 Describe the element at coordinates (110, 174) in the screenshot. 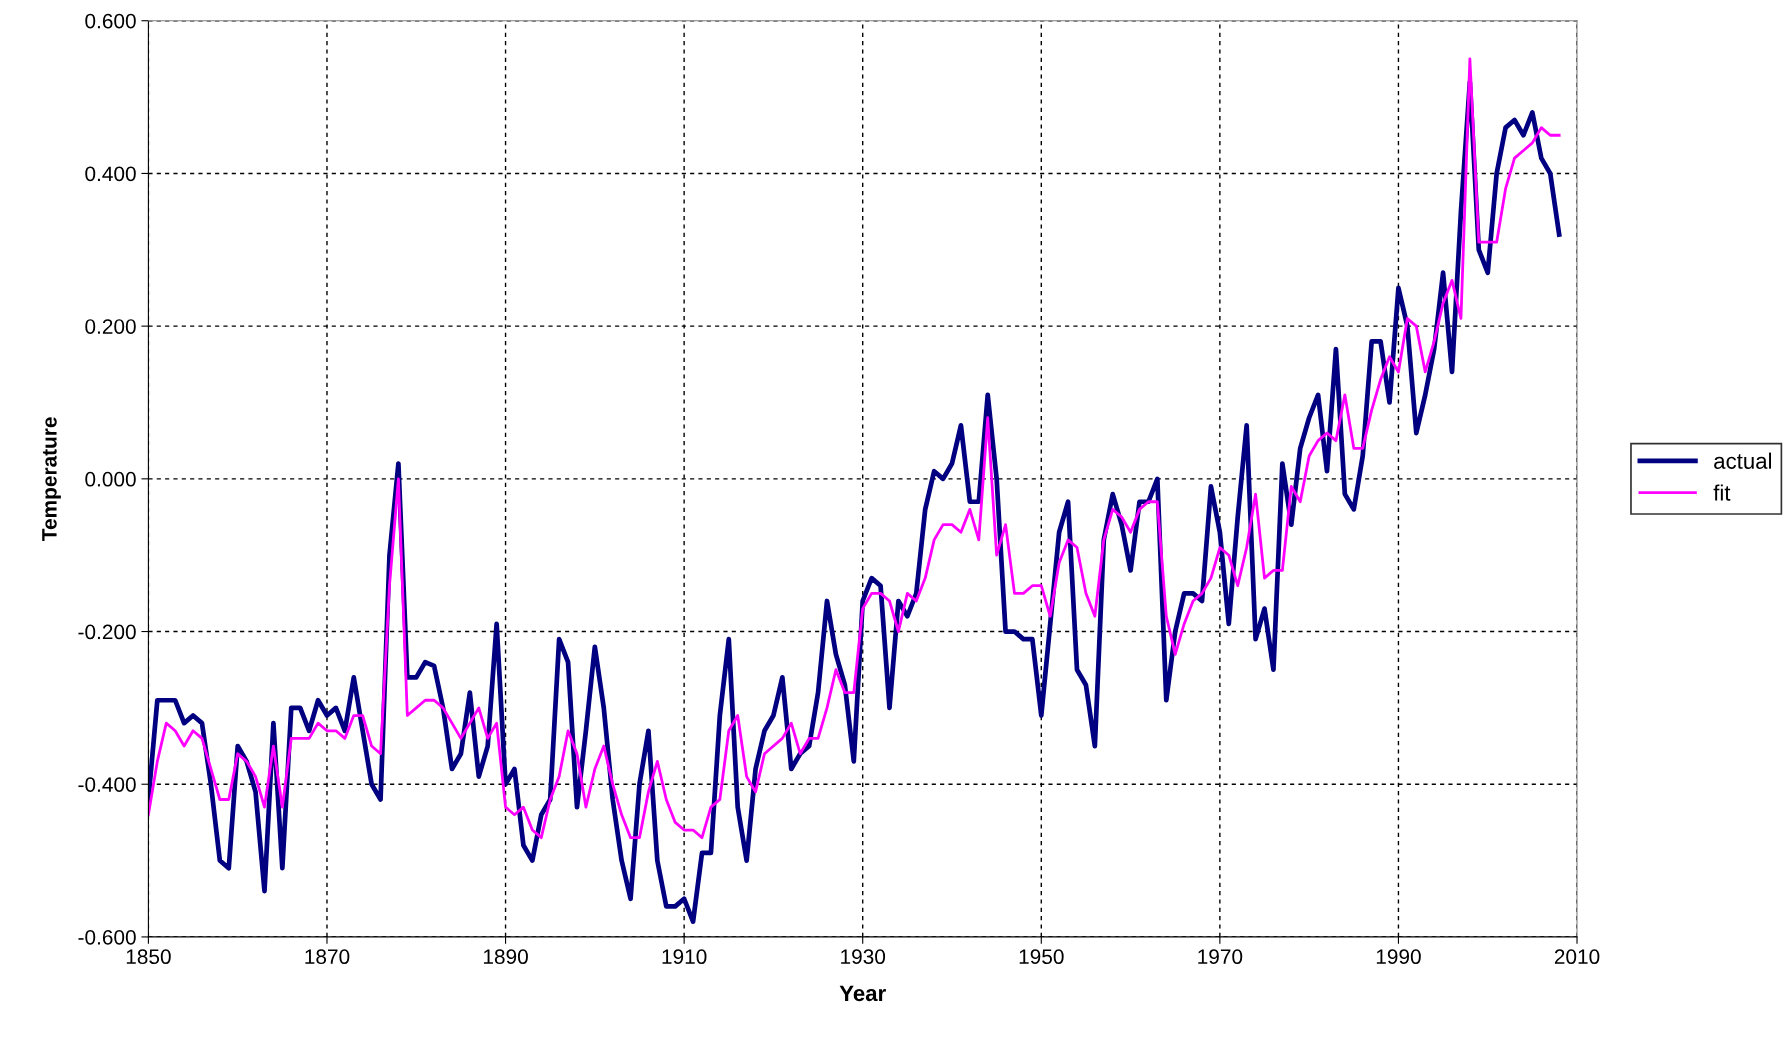

I see `y-tick-label: 0.400` at that location.